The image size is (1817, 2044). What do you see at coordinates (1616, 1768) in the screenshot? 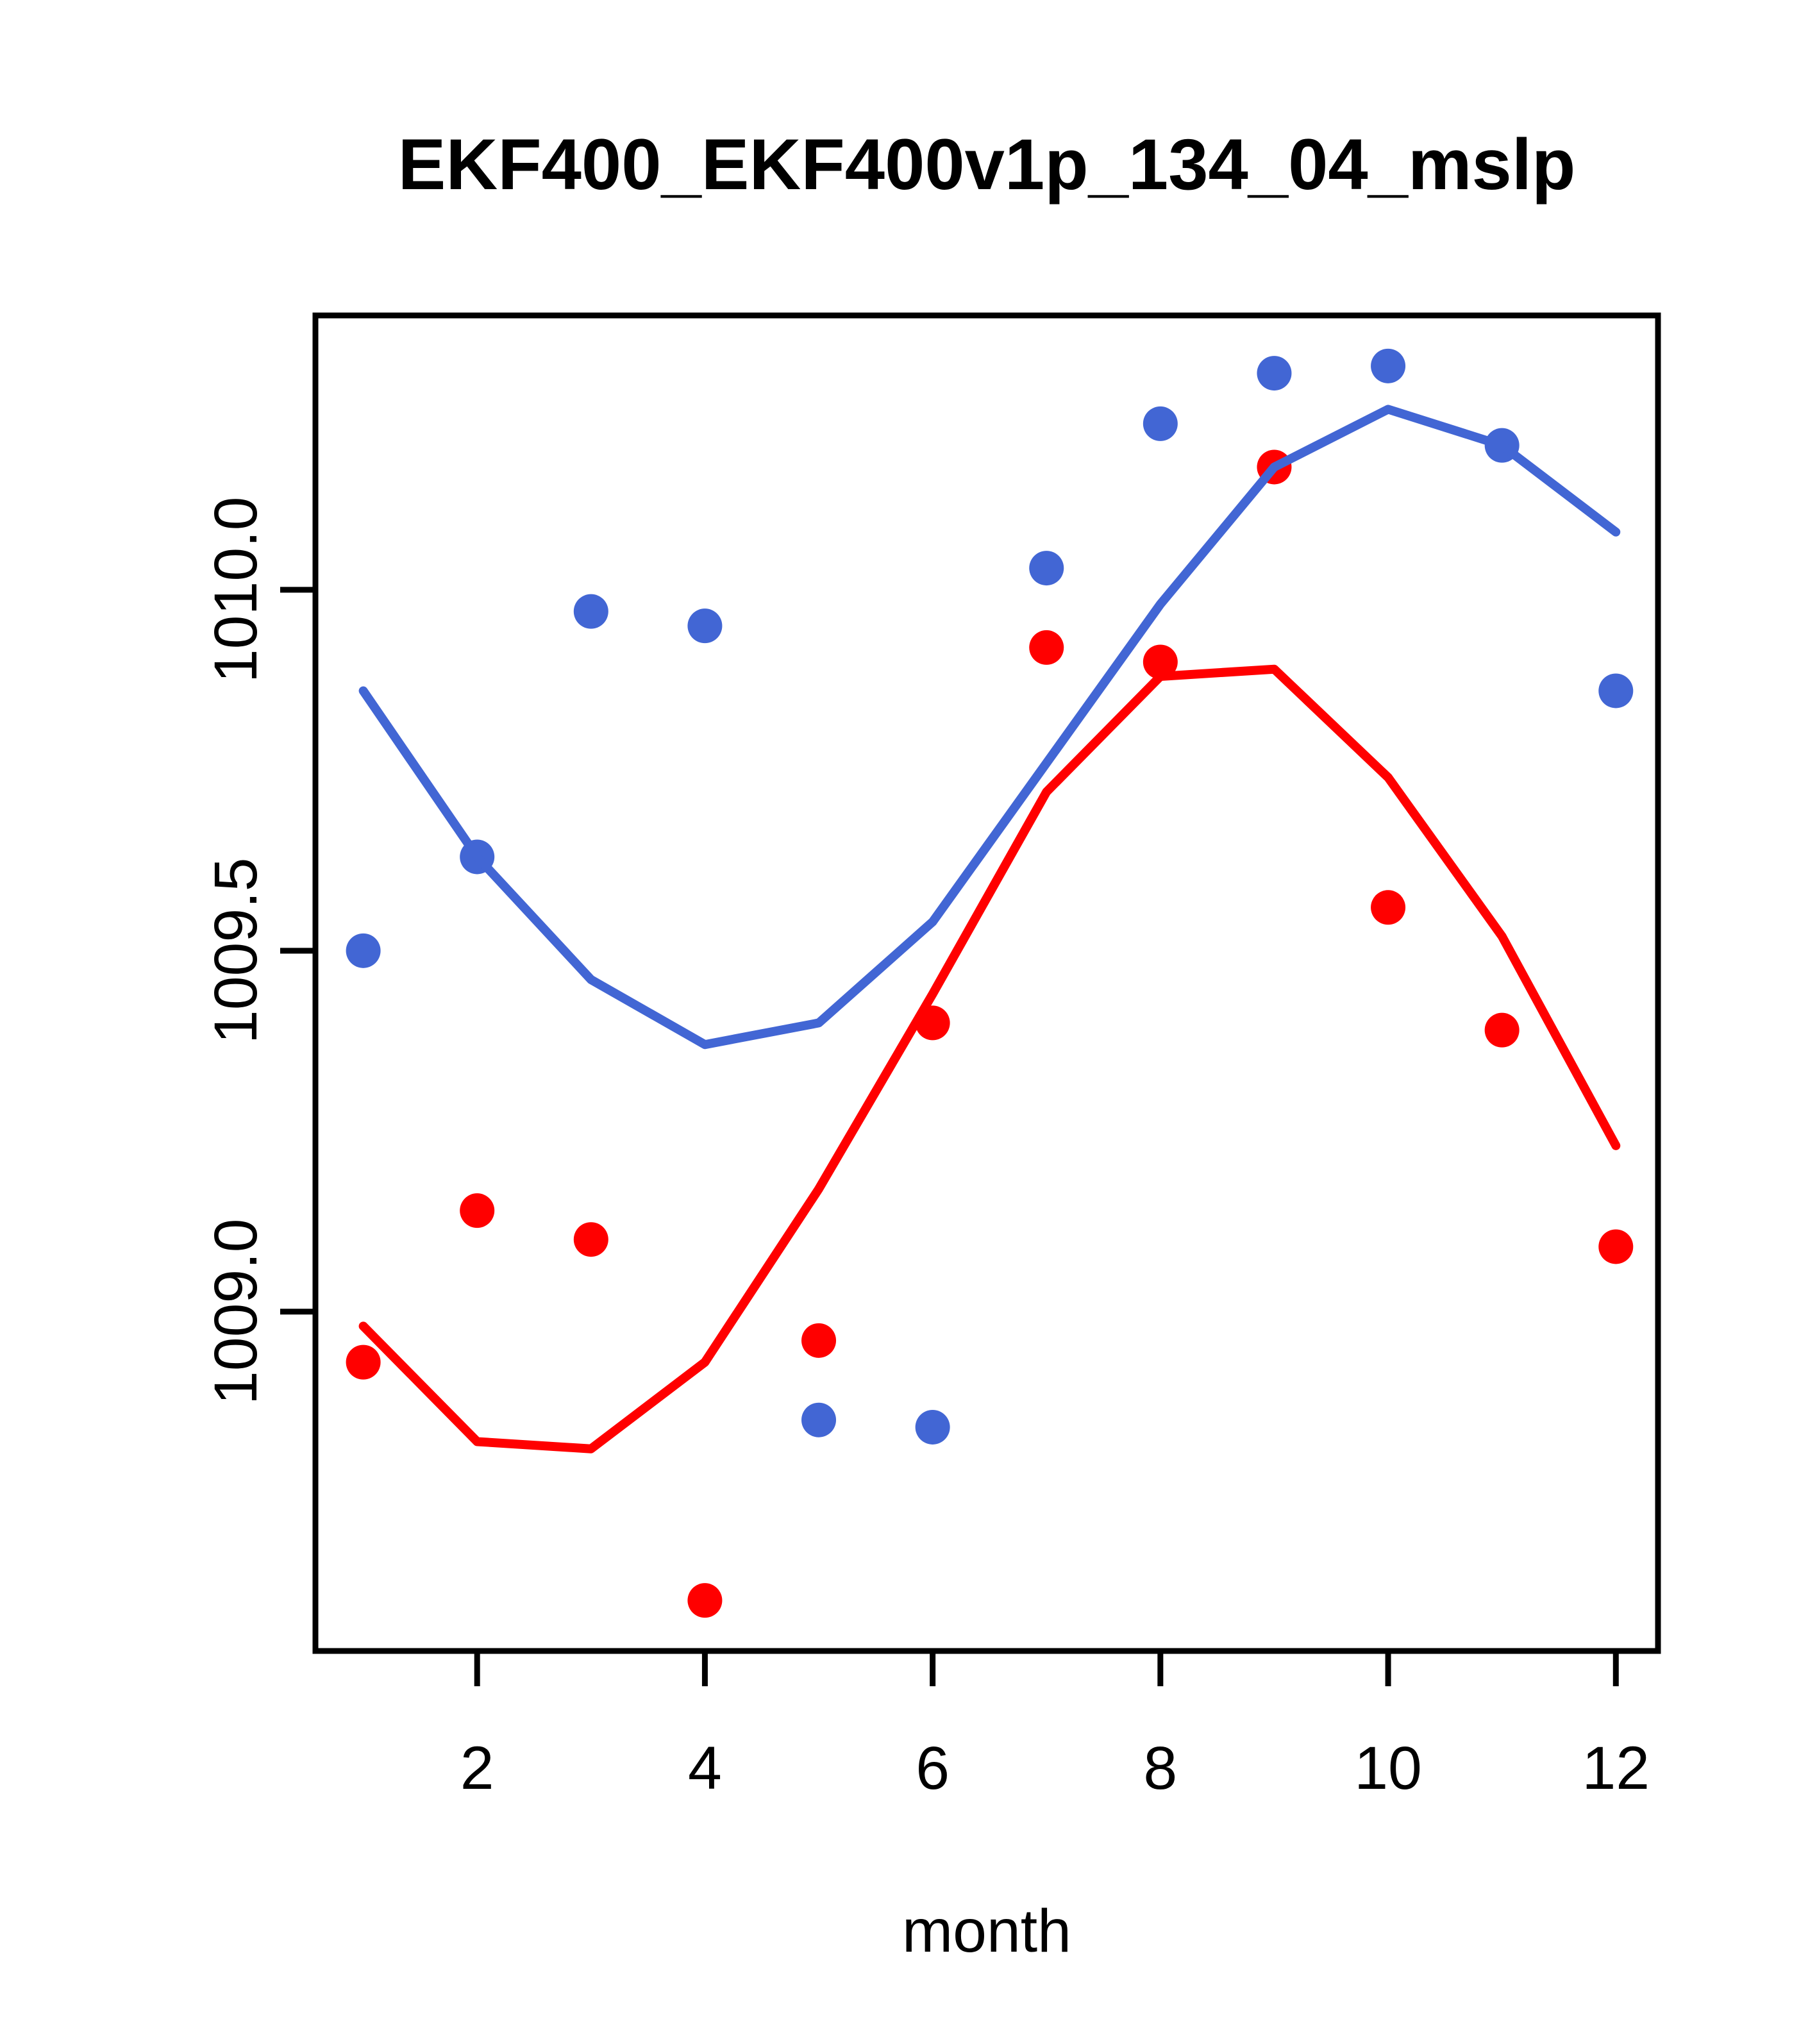
I see `x-axis-tick-label: 12` at bounding box center [1616, 1768].